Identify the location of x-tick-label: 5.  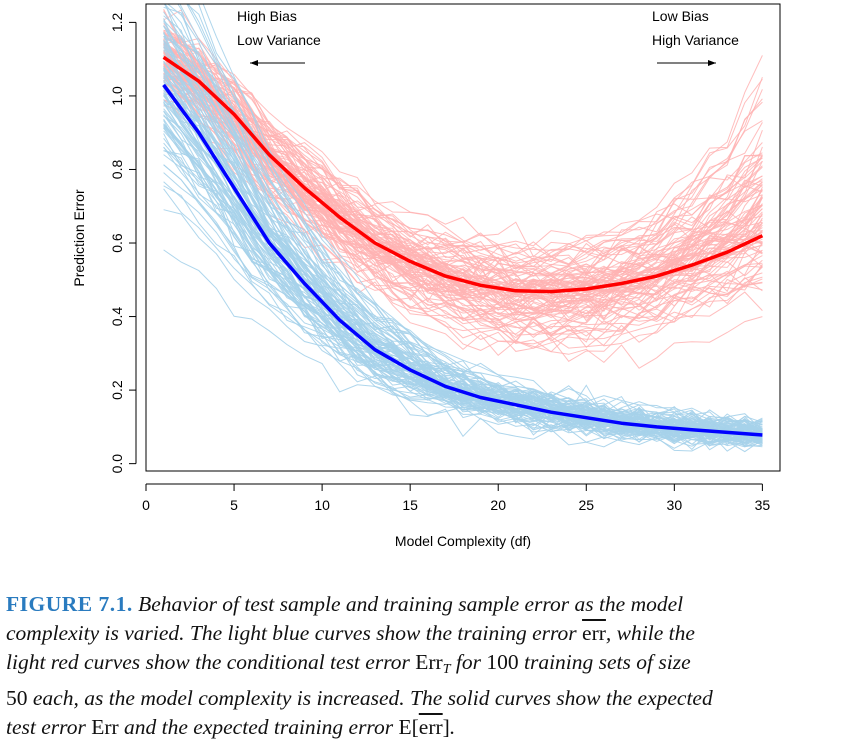
(234, 505).